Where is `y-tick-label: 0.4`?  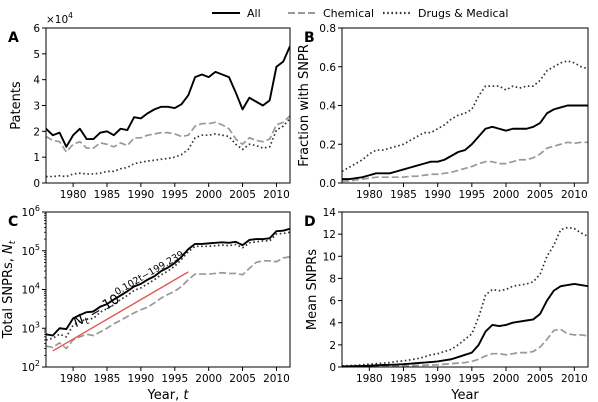 y-tick-label: 0.4 is located at coordinates (327, 107).